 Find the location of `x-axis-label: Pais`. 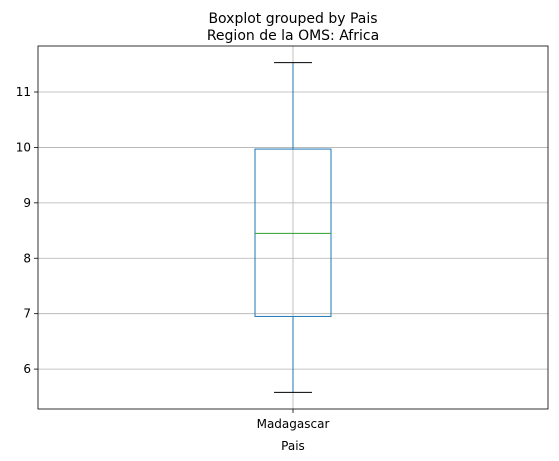

x-axis-label: Pais is located at coordinates (293, 446).